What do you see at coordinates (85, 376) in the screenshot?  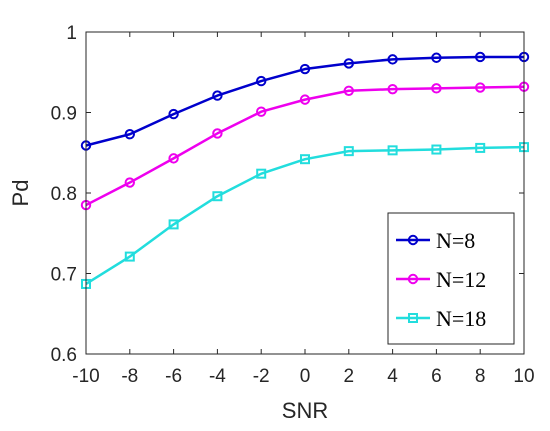 I see `x-tick-label: -10` at bounding box center [85, 376].